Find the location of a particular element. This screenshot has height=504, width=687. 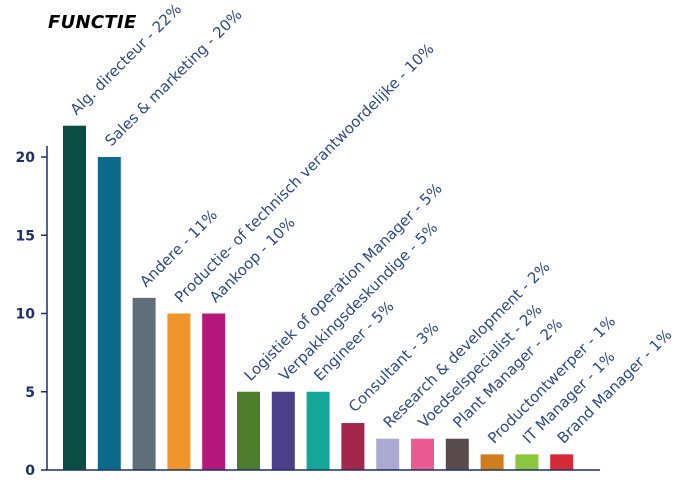

category-label: Alg. directeur - 22% is located at coordinates (126, 59).